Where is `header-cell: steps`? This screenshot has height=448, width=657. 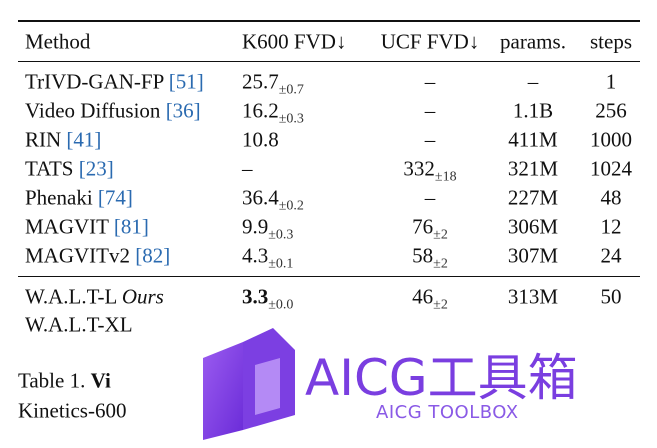
header-cell: steps is located at coordinates (611, 41).